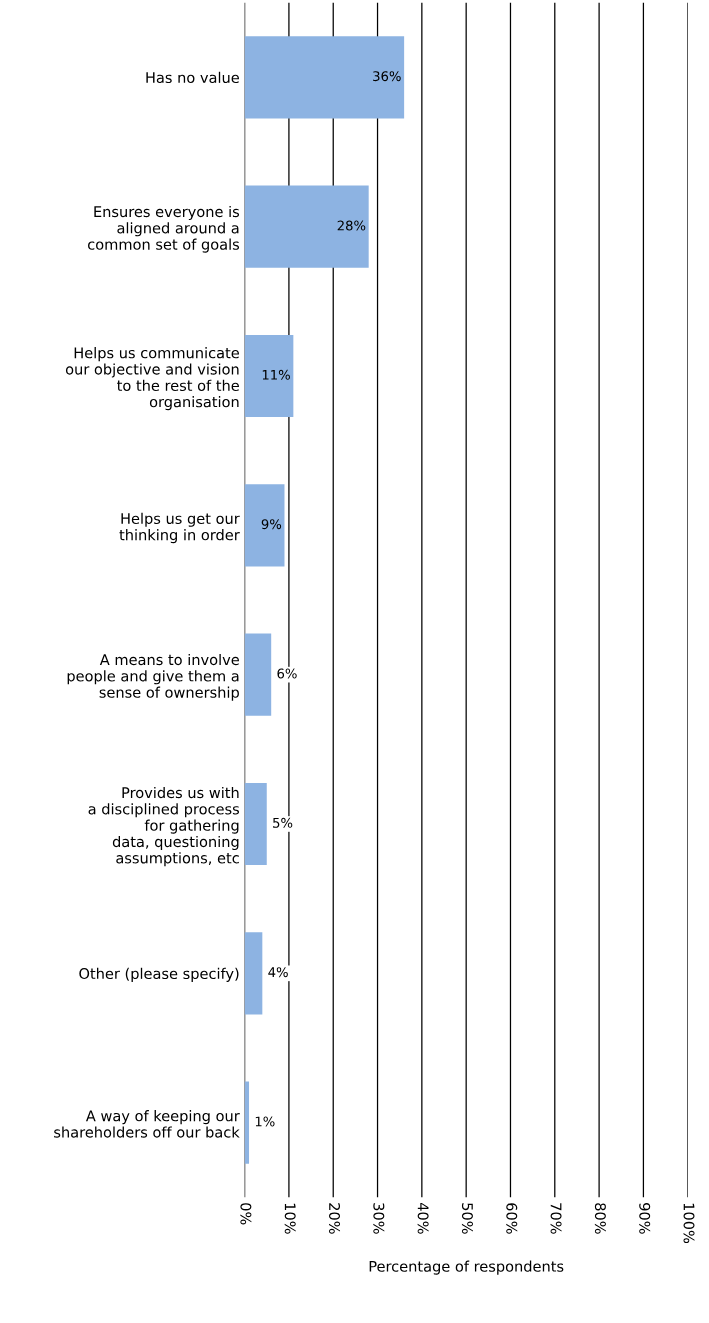 The width and height of the screenshot is (709, 1323). What do you see at coordinates (556, 1218) in the screenshot?
I see `x-tick-label: 70%` at bounding box center [556, 1218].